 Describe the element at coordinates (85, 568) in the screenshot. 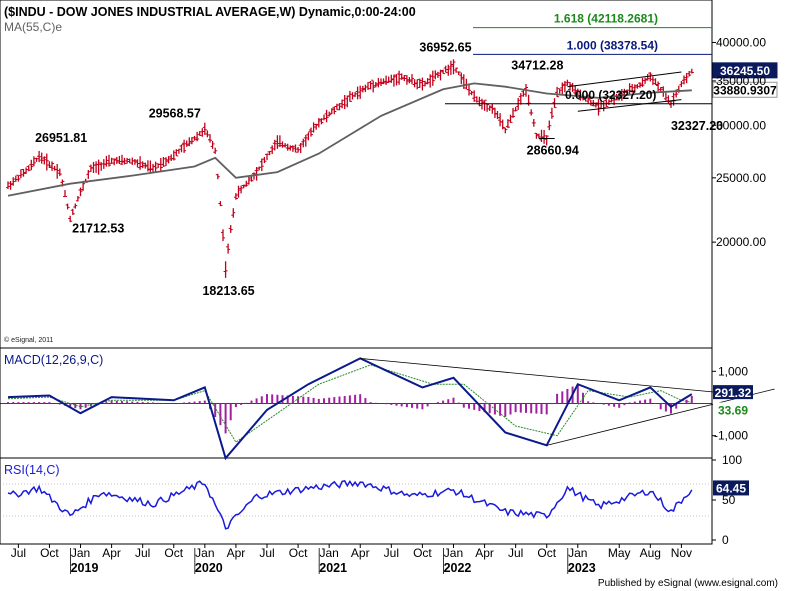

I see `x-year-label: 2019` at that location.